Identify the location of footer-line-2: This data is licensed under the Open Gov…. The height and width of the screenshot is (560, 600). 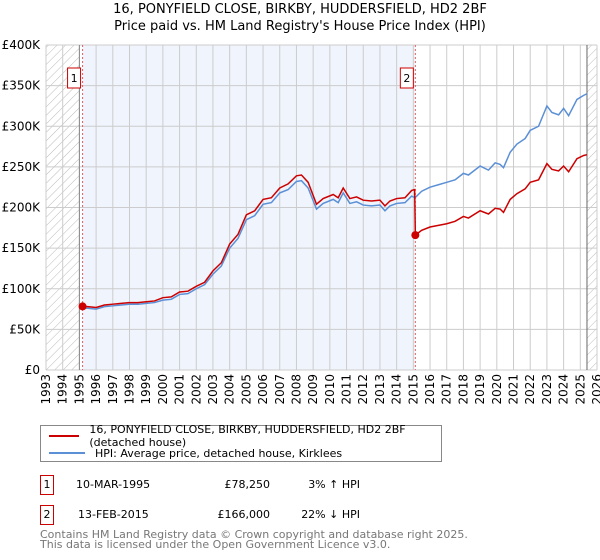
(215, 544).